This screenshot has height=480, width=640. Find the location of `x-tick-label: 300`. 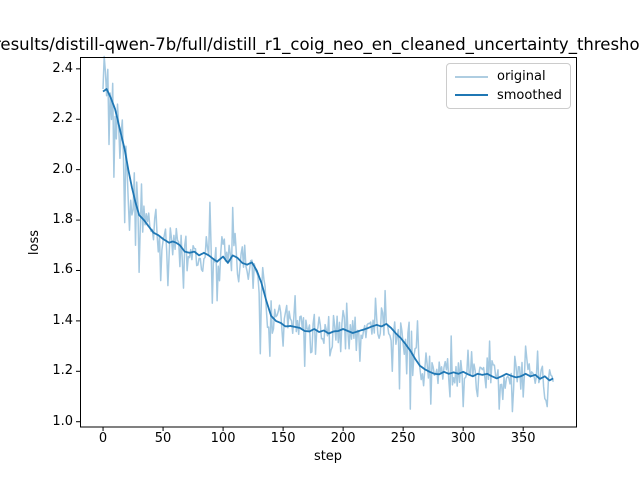

x-tick-label: 300 is located at coordinates (463, 438).